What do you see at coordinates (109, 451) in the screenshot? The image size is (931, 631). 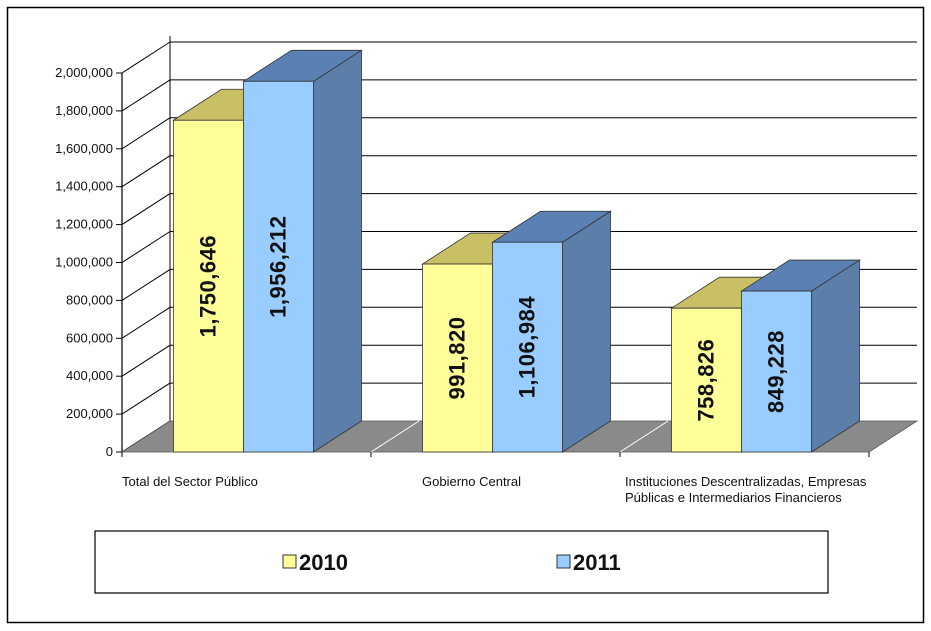 I see `y-tick-label: 0` at bounding box center [109, 451].